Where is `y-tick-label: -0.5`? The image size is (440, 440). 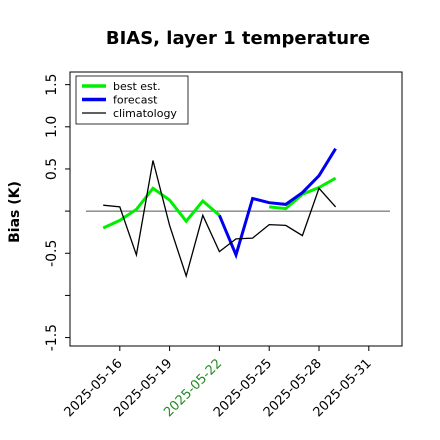
y-tick-label: -0.5 is located at coordinates (52, 253).